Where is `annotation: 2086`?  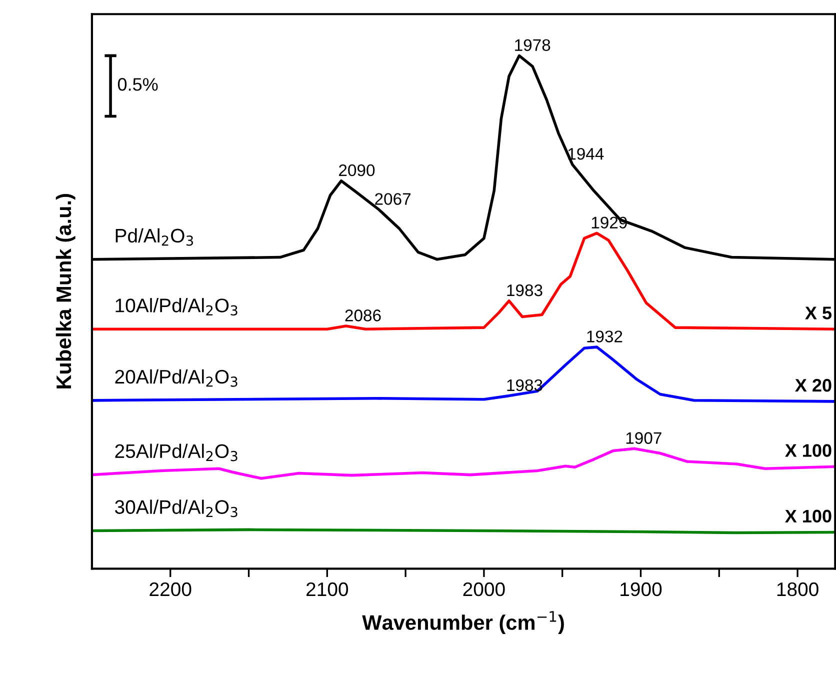
annotation: 2086 is located at coordinates (363, 316).